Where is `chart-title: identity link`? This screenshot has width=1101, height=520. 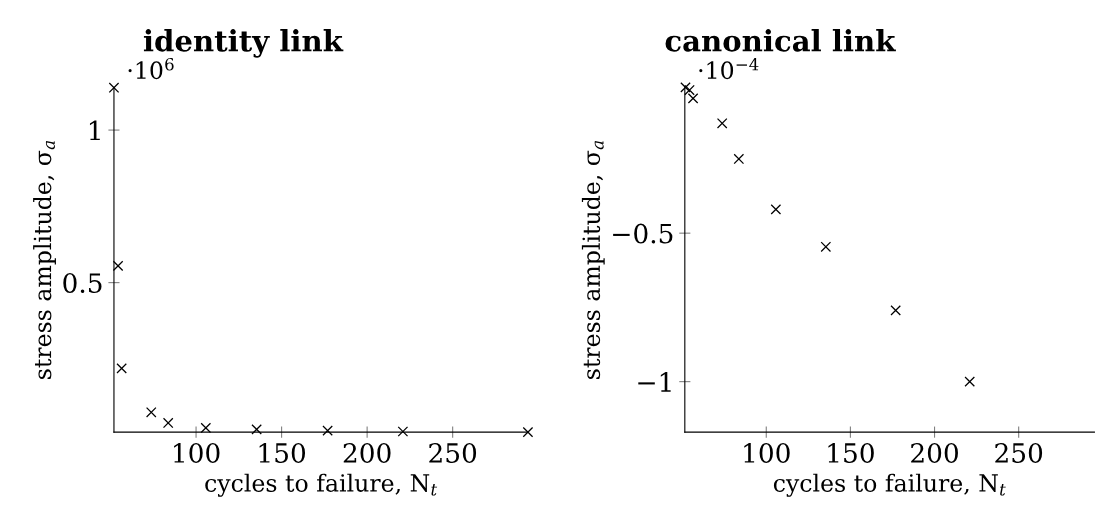
chart-title: identity link is located at coordinates (243, 43).